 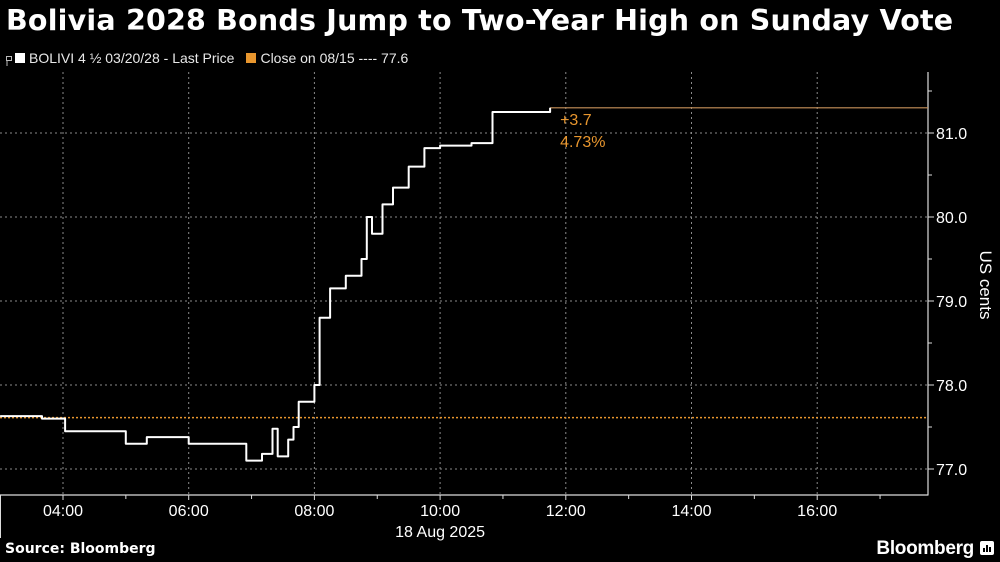 I want to click on y-axis-ticks: 77.0 78.0 79.0 80.0 81.0, so click(x=947, y=284).